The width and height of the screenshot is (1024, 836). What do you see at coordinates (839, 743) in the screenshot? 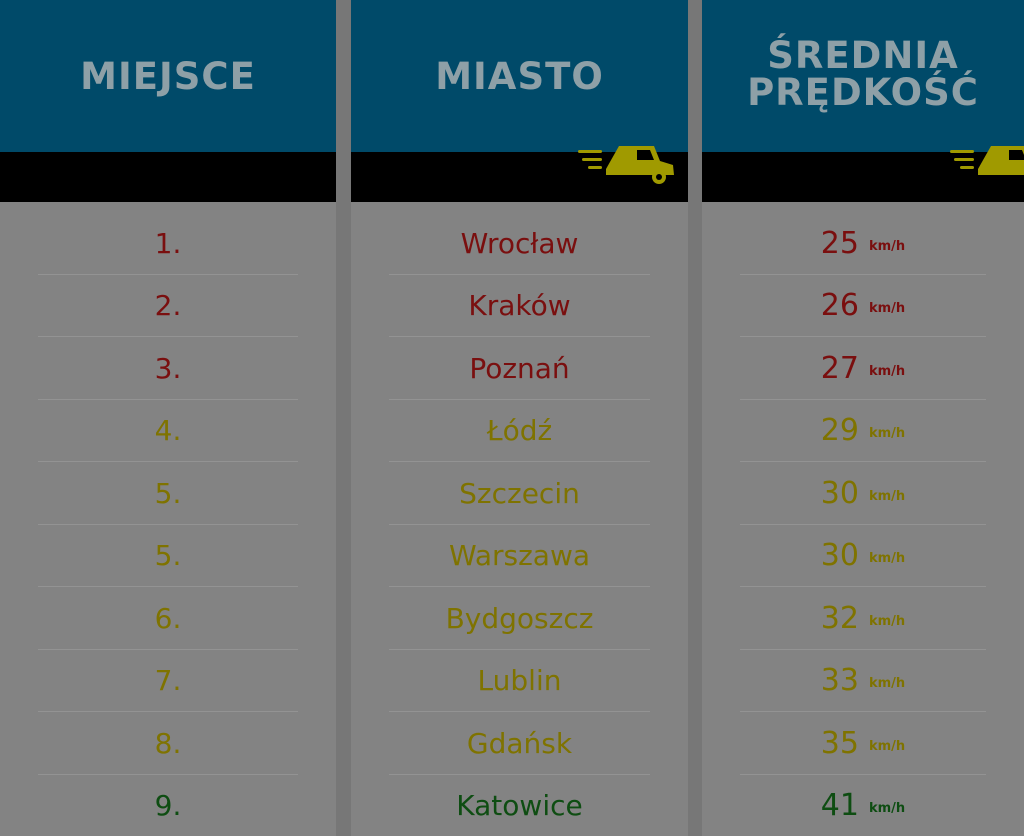
I see `speed-value: 35` at bounding box center [839, 743].